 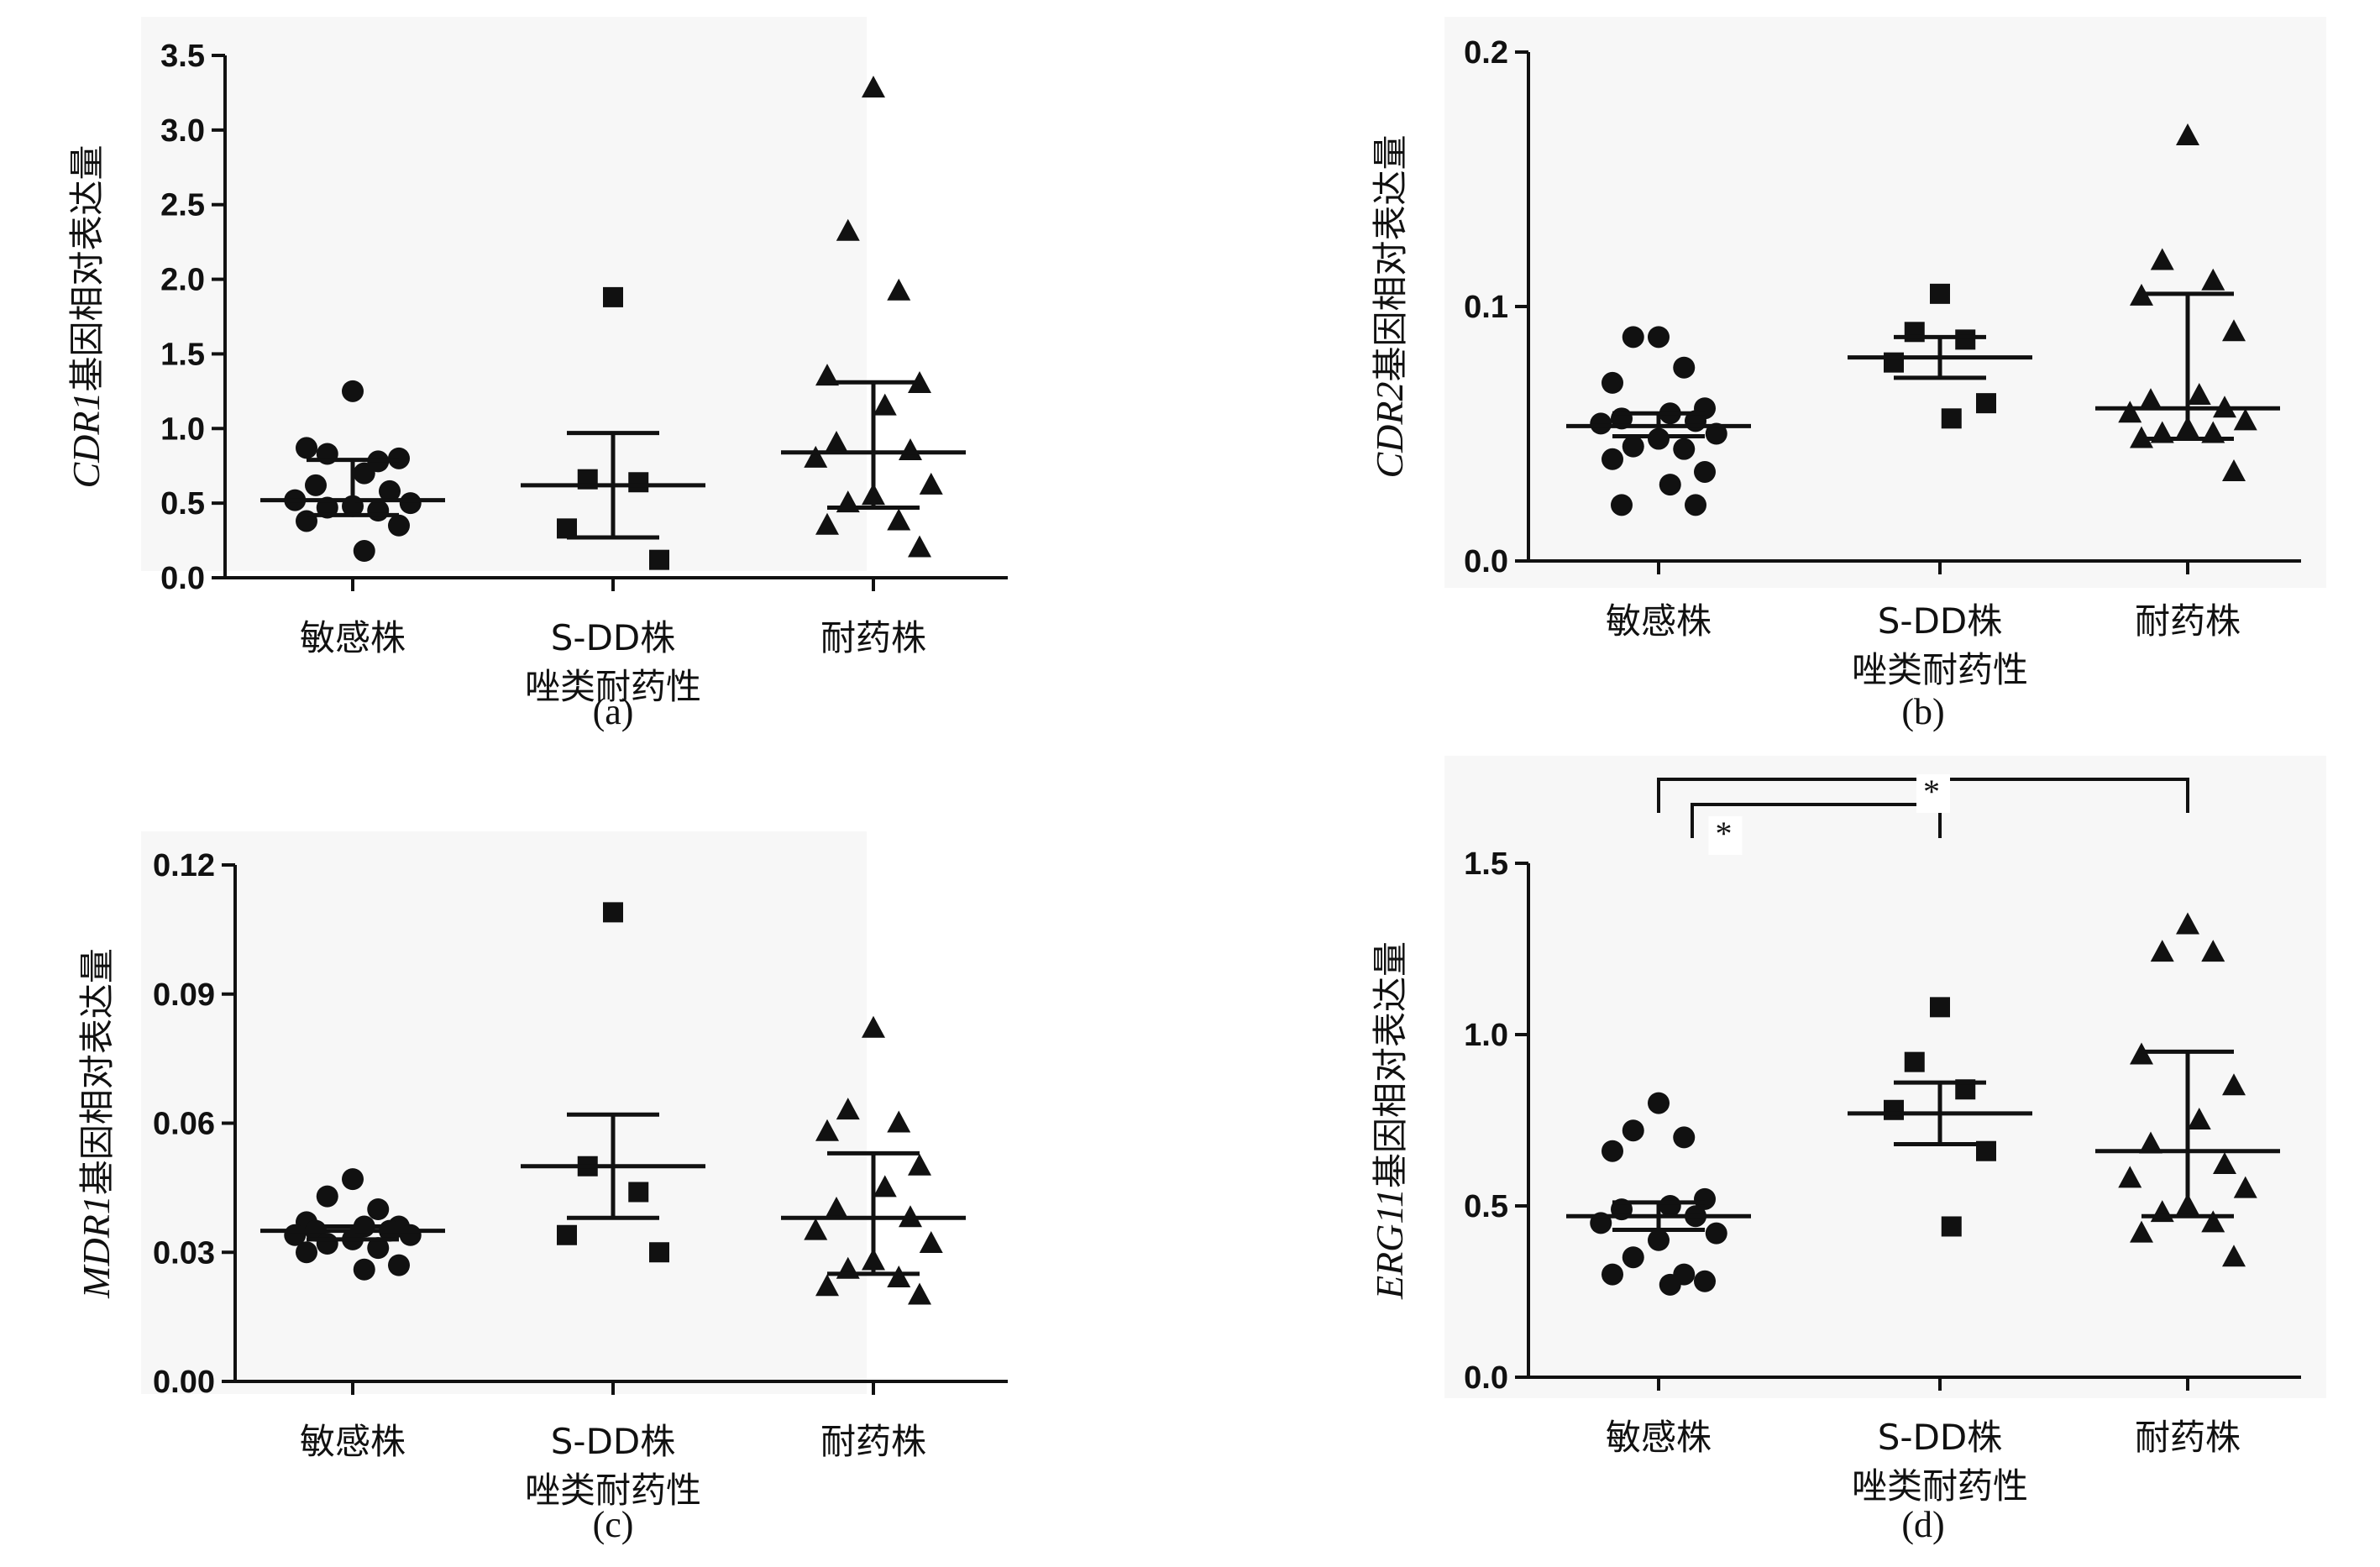 I want to click on y-tick-label: 0.06, so click(x=184, y=1124).